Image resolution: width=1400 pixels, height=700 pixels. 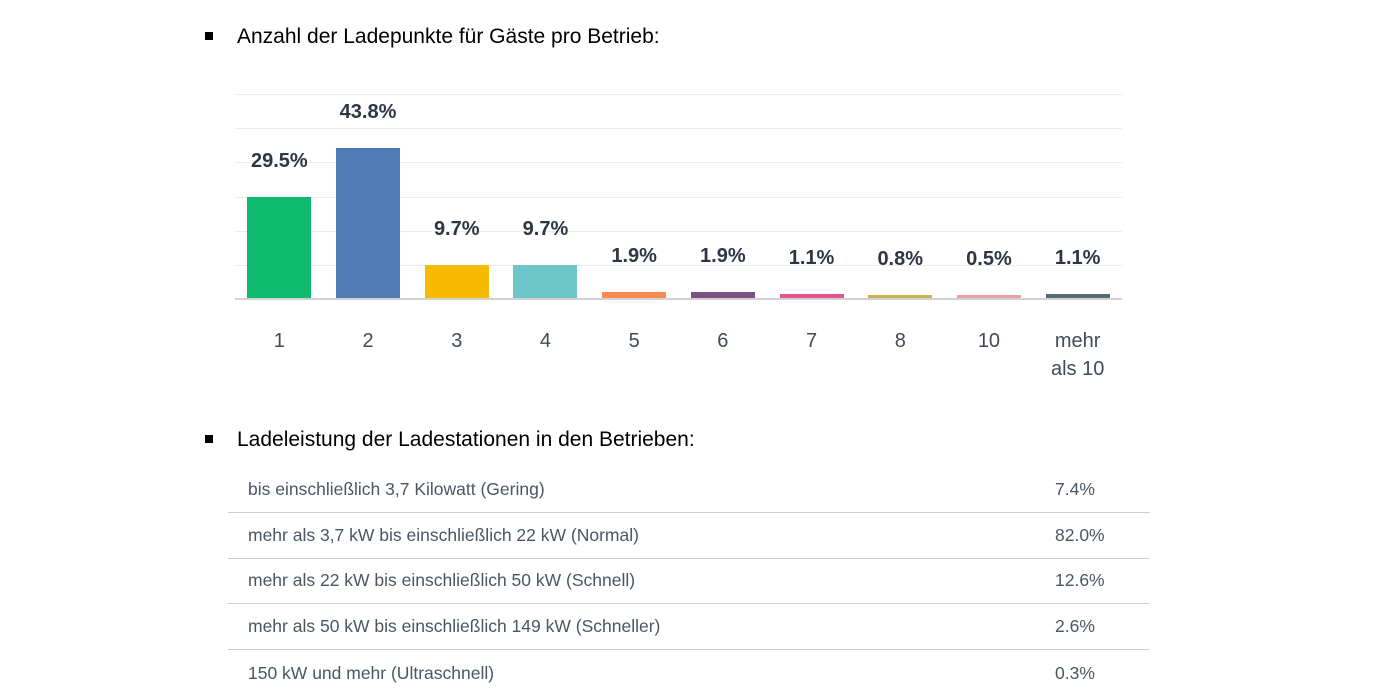 What do you see at coordinates (689, 673) in the screenshot?
I see `table-row: 150 kW und mehr (Ultraschnell) 0.3%` at bounding box center [689, 673].